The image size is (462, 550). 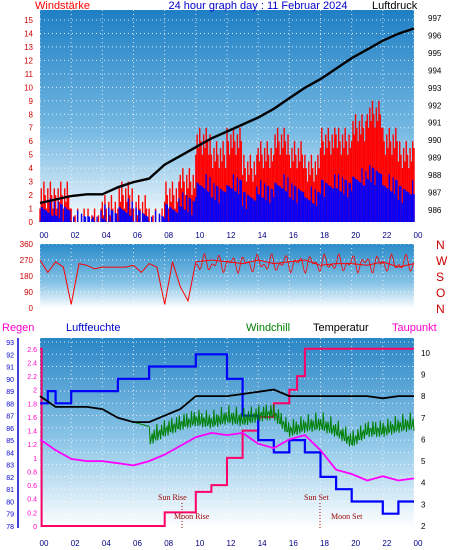 I want to click on temperature-tick: 10, so click(x=425, y=353).